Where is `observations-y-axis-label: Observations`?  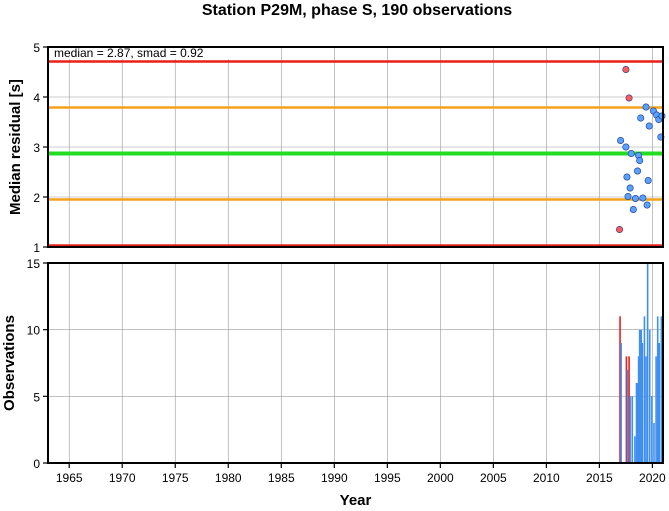
observations-y-axis-label: Observations is located at coordinates (9, 363).